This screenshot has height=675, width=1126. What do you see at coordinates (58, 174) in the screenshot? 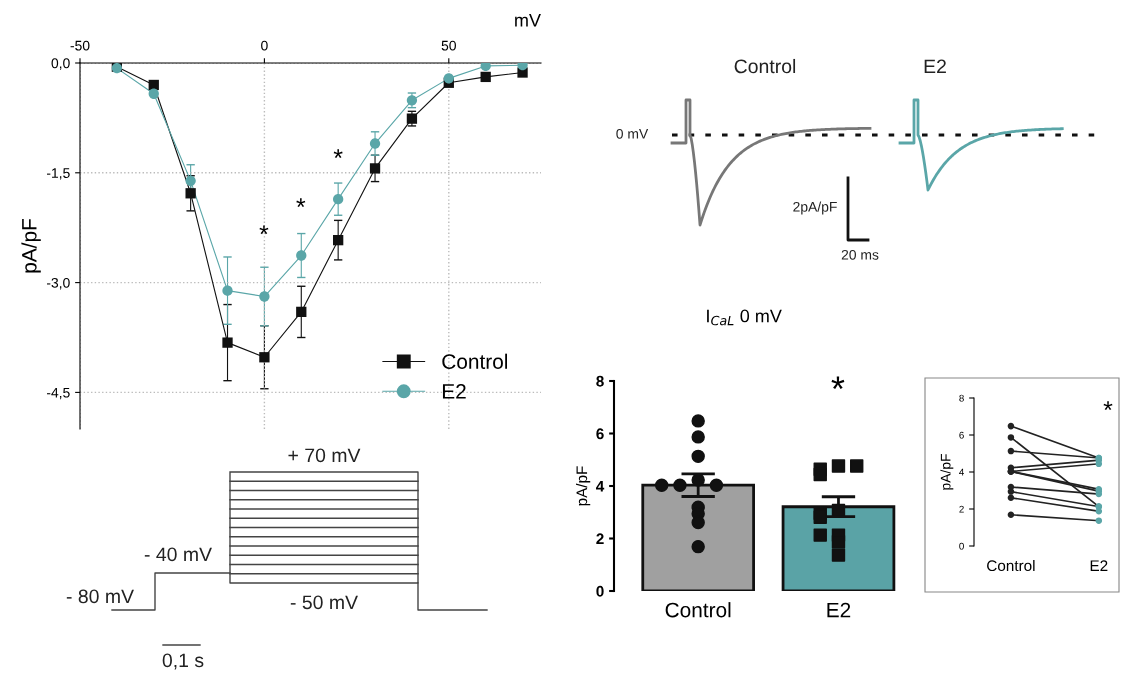
I see `y-tick-label: -1,5` at bounding box center [58, 174].